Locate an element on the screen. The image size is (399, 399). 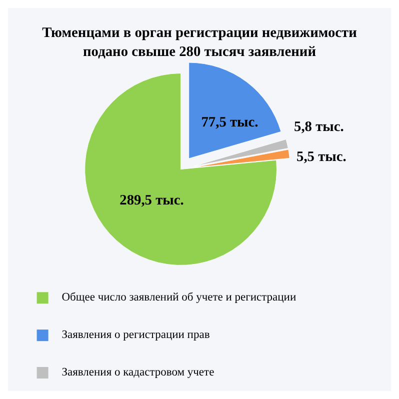
data-label: 77,5 тыс. is located at coordinates (229, 122).